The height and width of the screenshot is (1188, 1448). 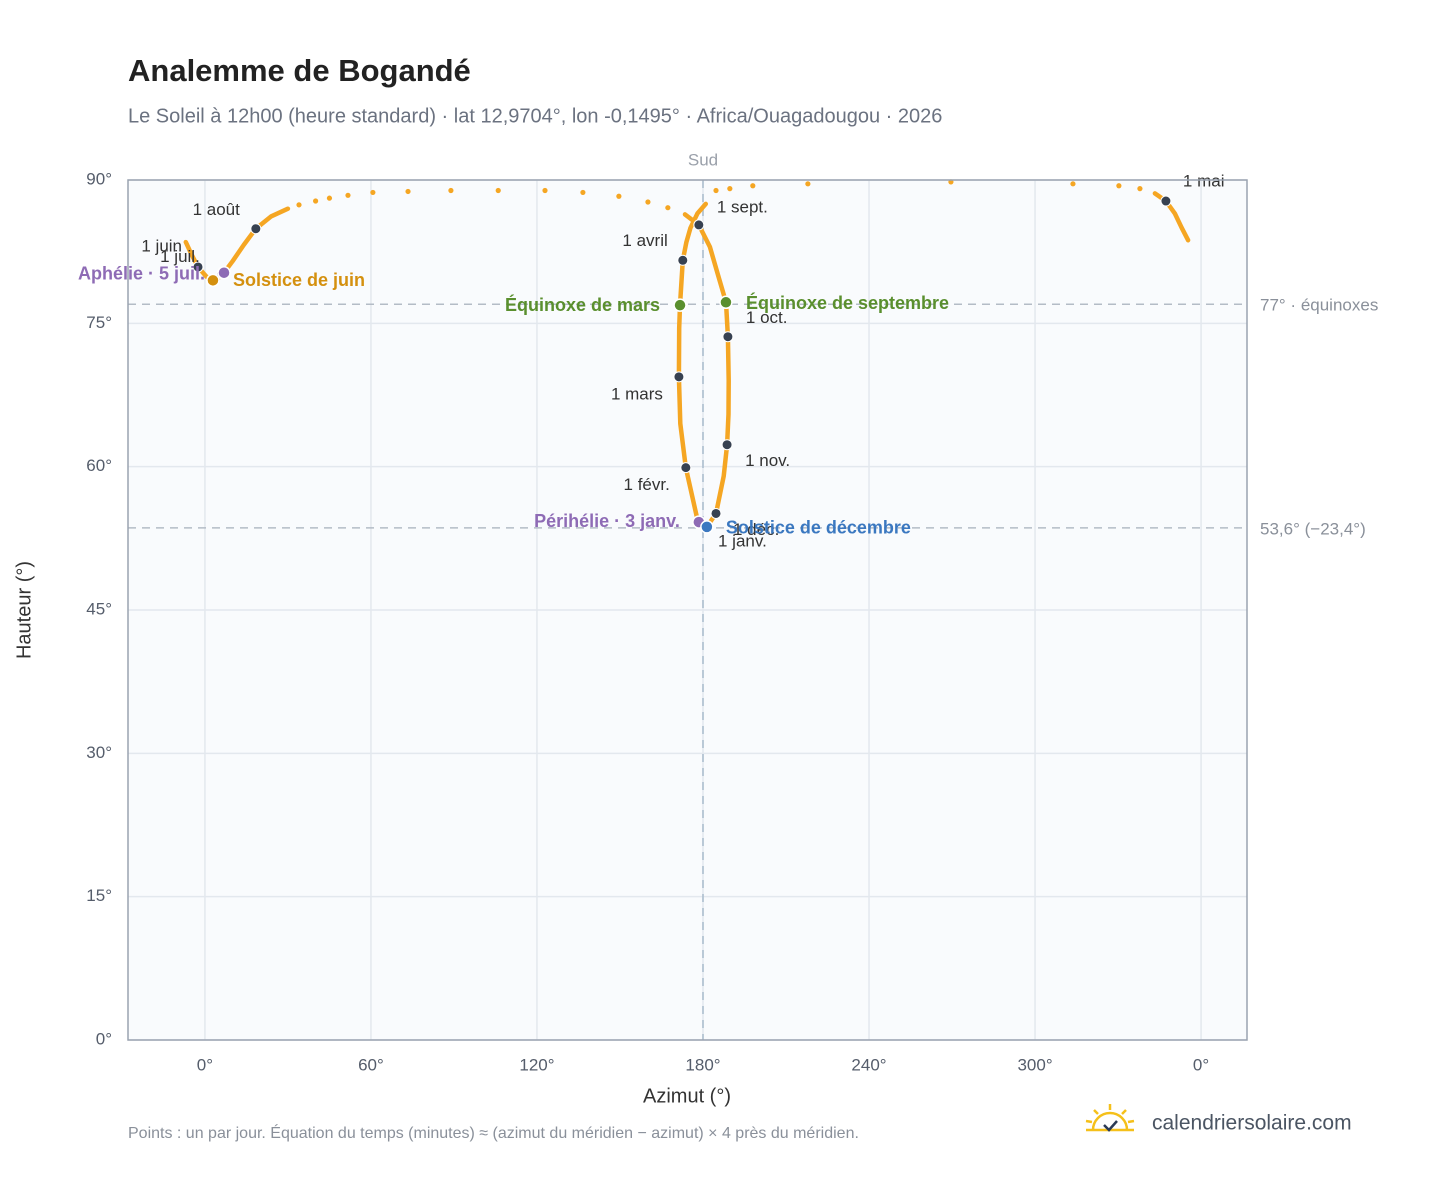 What do you see at coordinates (647, 484) in the screenshot?
I see `month-label: 1 févr.` at bounding box center [647, 484].